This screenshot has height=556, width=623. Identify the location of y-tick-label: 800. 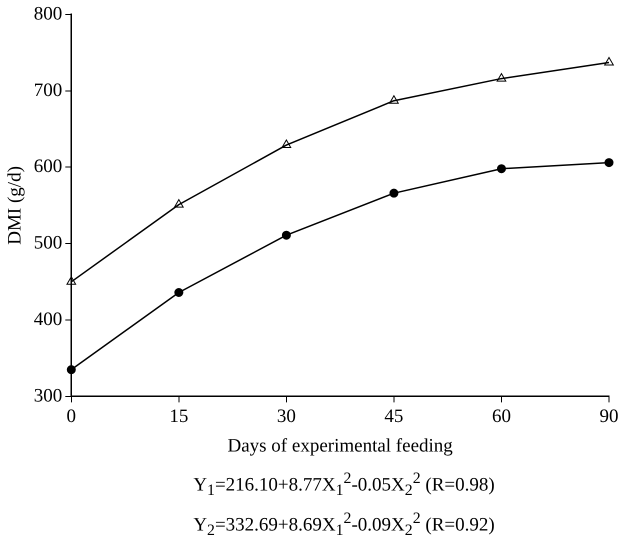
(48, 13).